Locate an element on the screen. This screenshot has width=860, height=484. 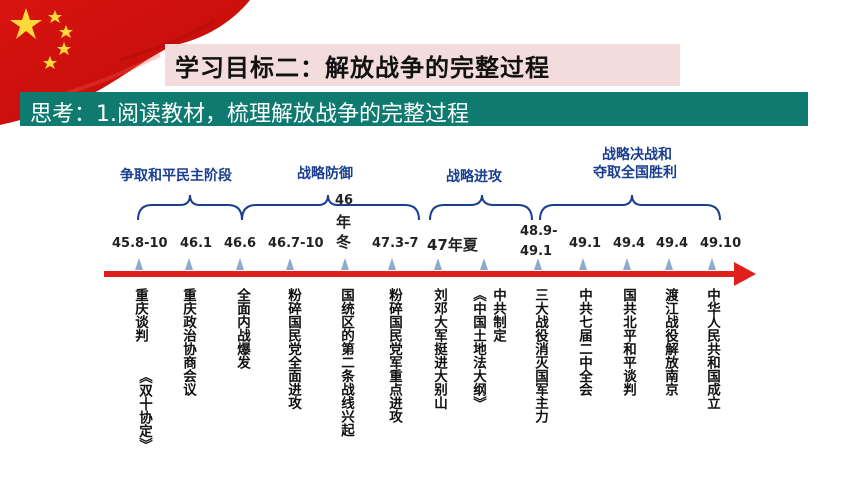
phase-label-line1: 战略决战和 is located at coordinates (637, 155).